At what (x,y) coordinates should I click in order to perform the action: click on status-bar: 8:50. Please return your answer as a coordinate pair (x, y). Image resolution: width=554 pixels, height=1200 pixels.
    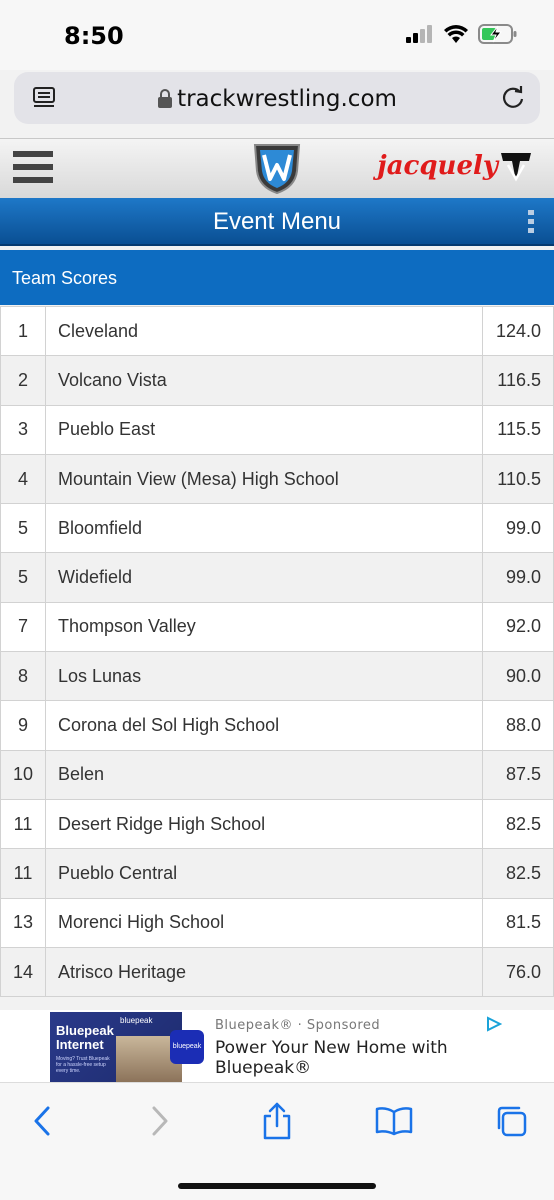
    Looking at the image, I should click on (277, 35).